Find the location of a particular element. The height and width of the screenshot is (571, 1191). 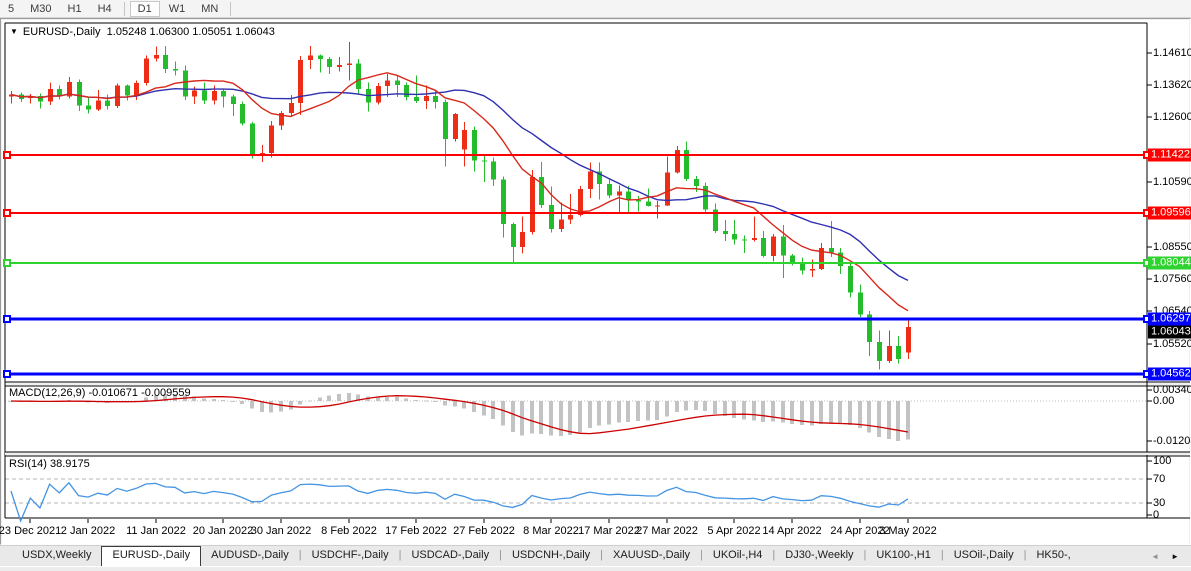

chart-title-symbol: EURUSD-,Daily is located at coordinates (61, 32).